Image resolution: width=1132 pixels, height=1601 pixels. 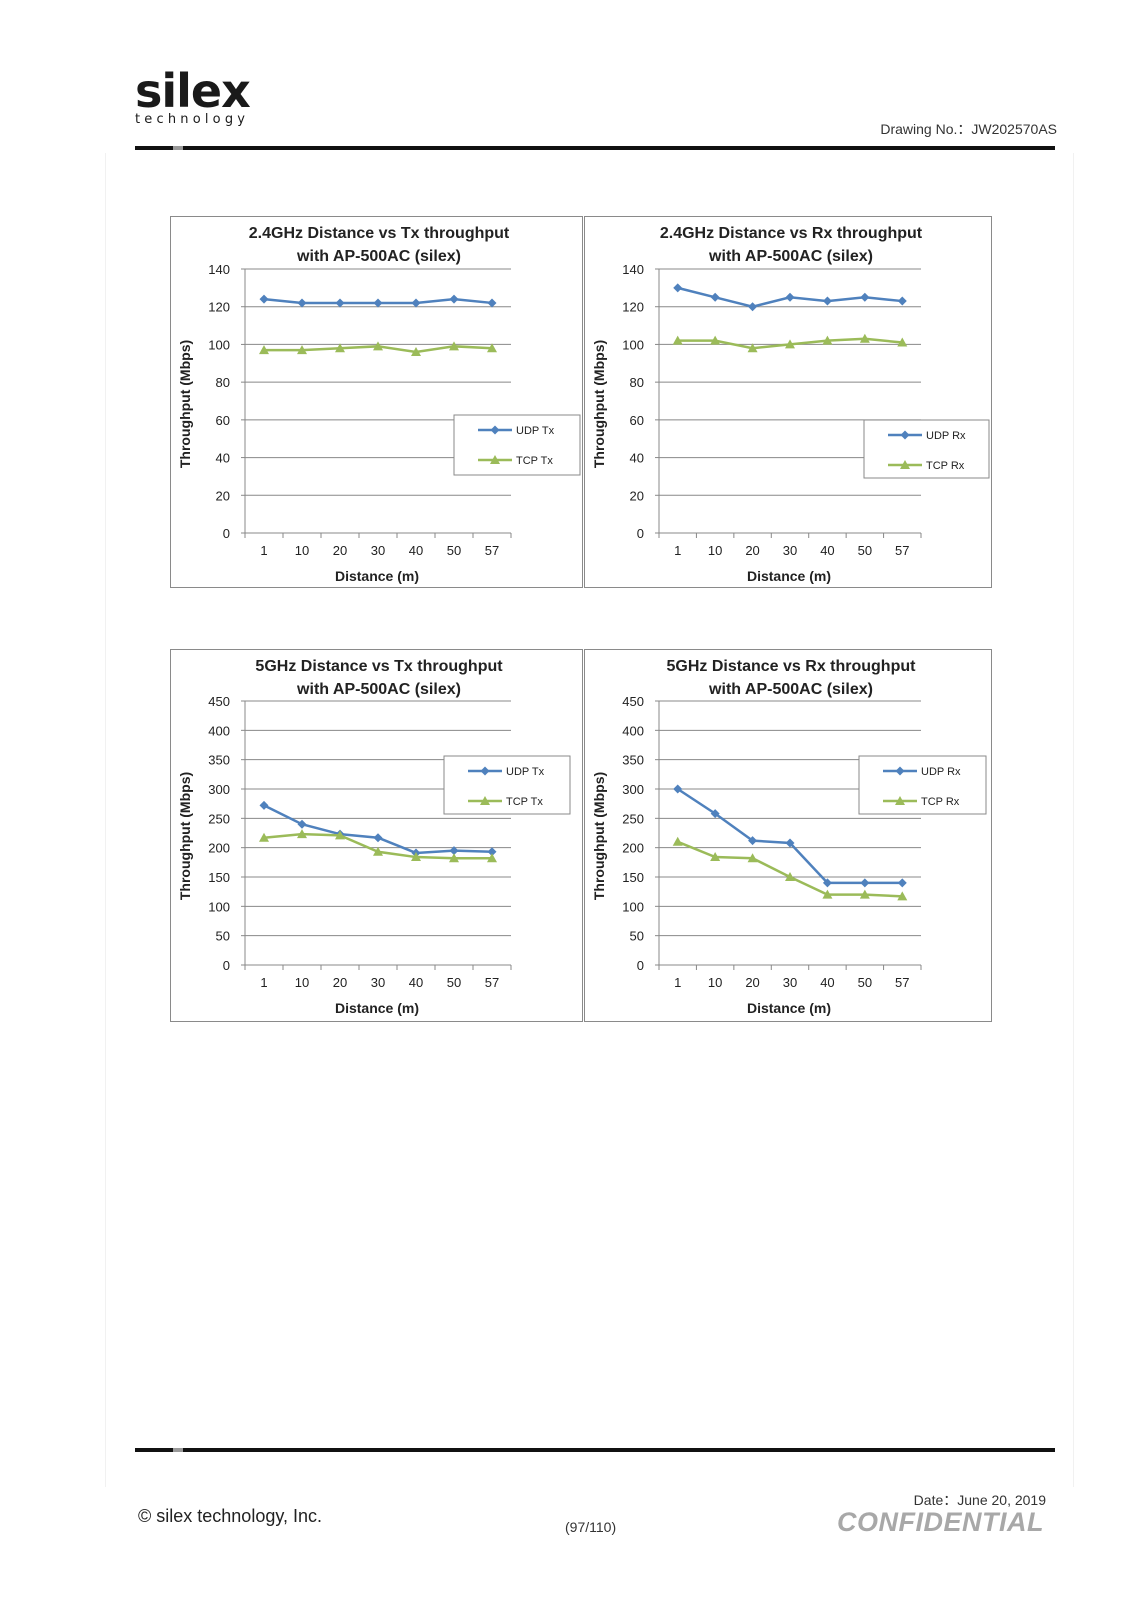 I want to click on legend-label: UDP Rx, so click(x=946, y=436).